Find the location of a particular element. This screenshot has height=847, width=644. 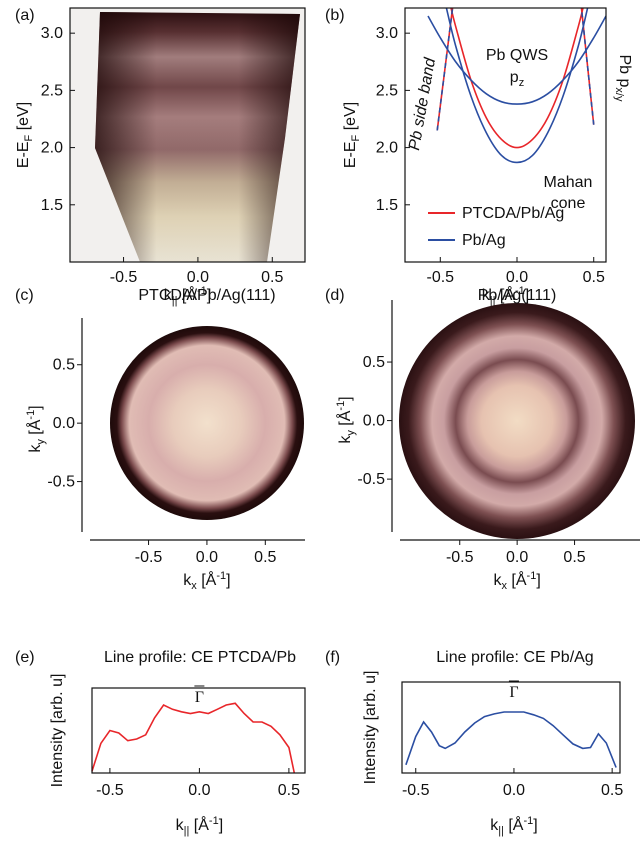

annotation: cone is located at coordinates (568, 203).